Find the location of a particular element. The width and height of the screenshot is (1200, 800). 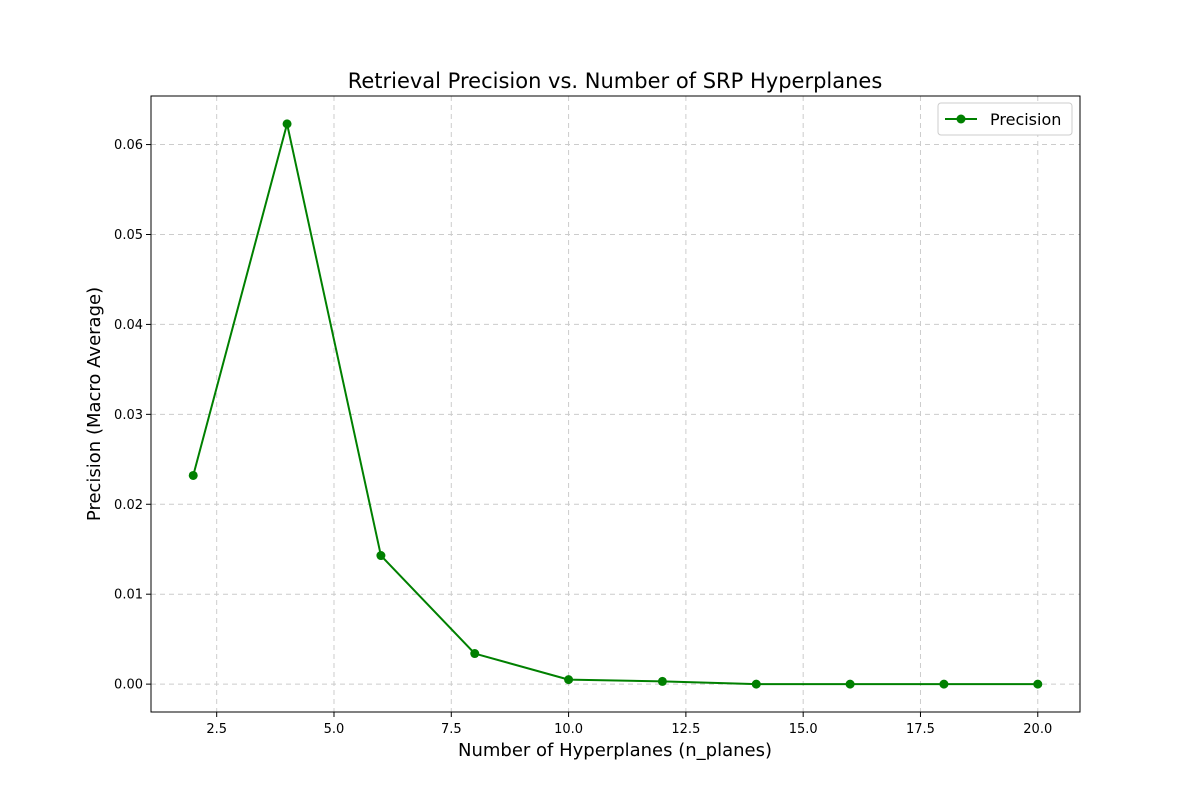

x-tick-label: 10.0 is located at coordinates (568, 729).